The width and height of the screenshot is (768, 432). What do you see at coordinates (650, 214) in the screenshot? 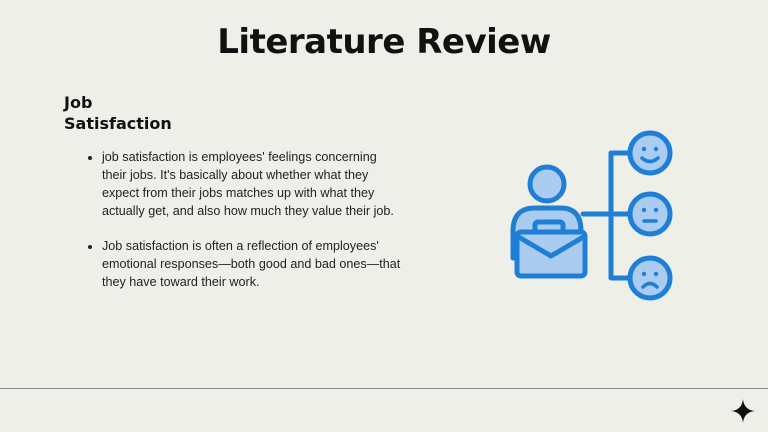
I see `neutral-face-icon` at bounding box center [650, 214].